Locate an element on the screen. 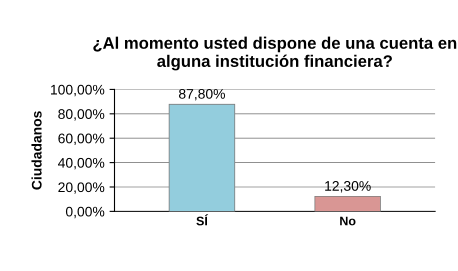  y-axis-title: Ciudadanos is located at coordinates (36, 150).